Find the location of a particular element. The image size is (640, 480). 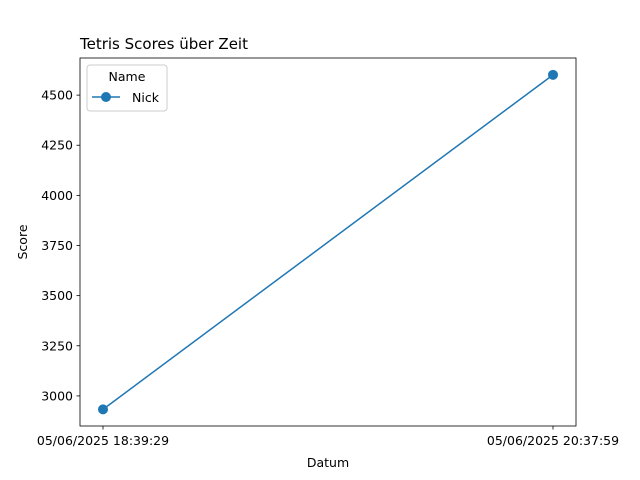

x-tick-label: 05/06/2025 20:37:59 is located at coordinates (553, 440).